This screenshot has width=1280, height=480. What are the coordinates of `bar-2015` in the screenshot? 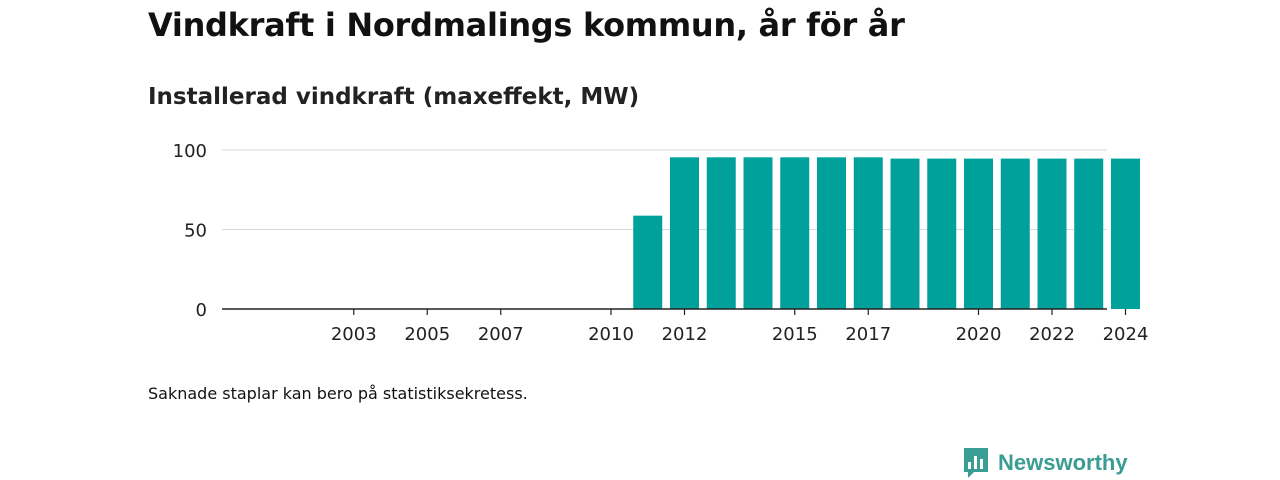 It's located at (795, 233).